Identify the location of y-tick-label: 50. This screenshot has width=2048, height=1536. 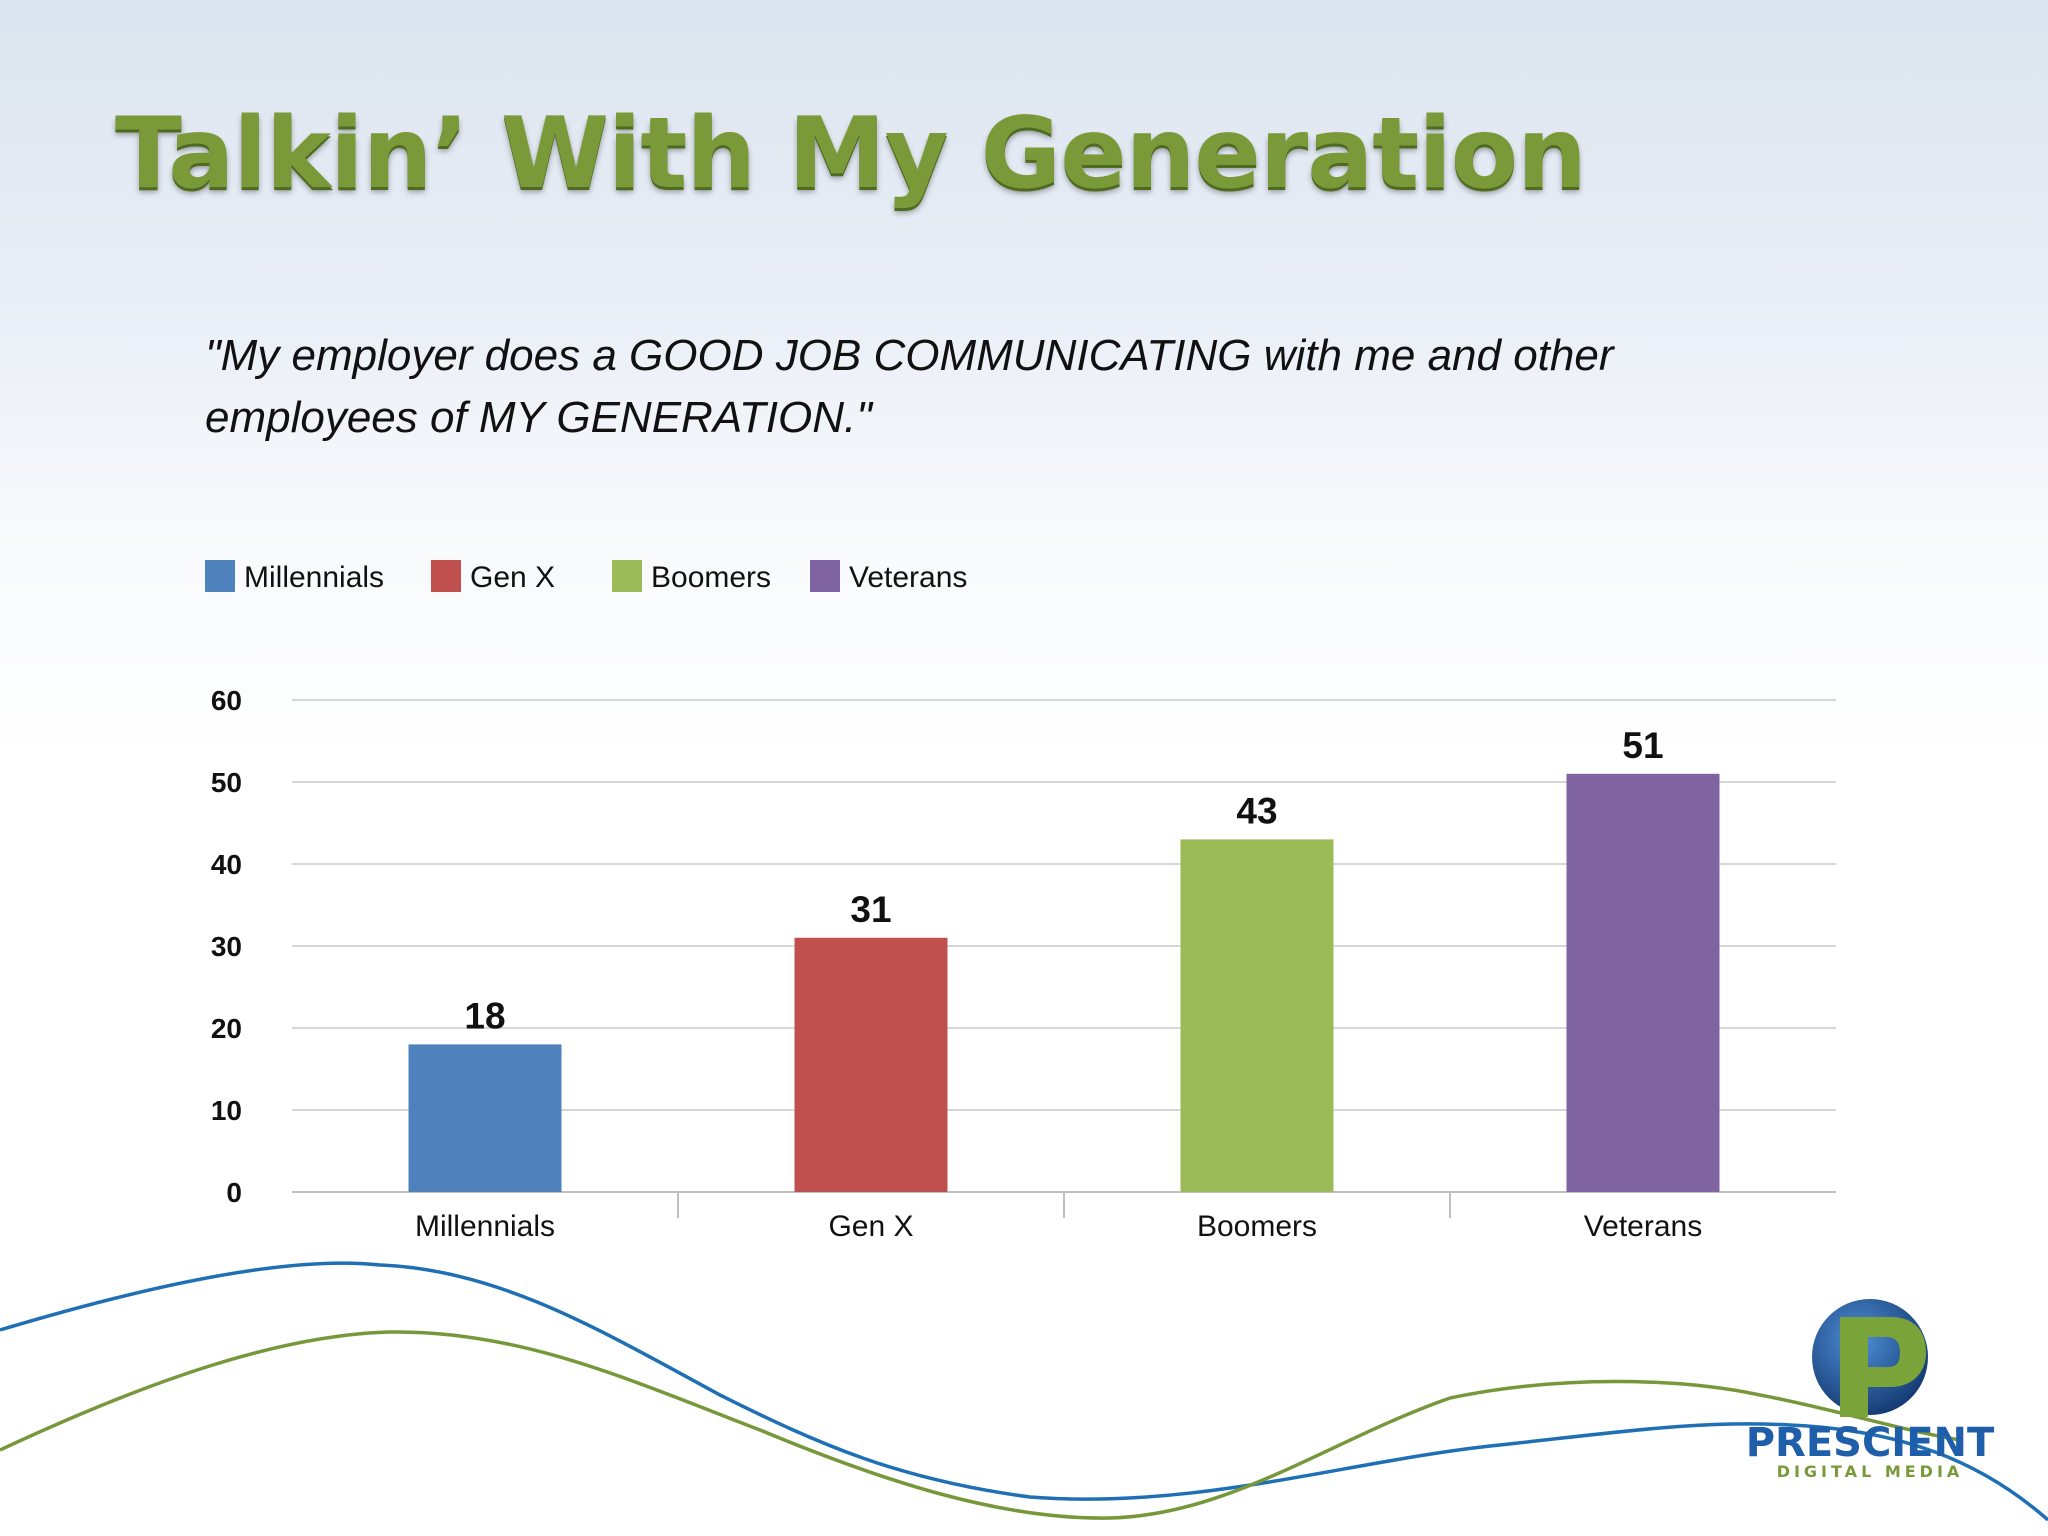
(226, 782).